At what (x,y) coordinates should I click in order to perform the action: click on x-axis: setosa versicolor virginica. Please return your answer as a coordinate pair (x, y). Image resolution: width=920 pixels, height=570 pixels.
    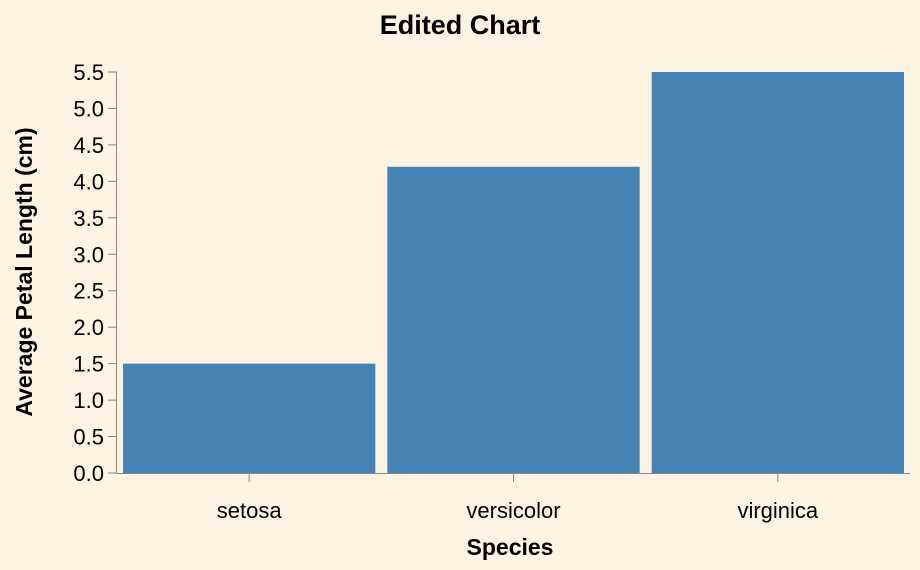
    Looking at the image, I should click on (513, 498).